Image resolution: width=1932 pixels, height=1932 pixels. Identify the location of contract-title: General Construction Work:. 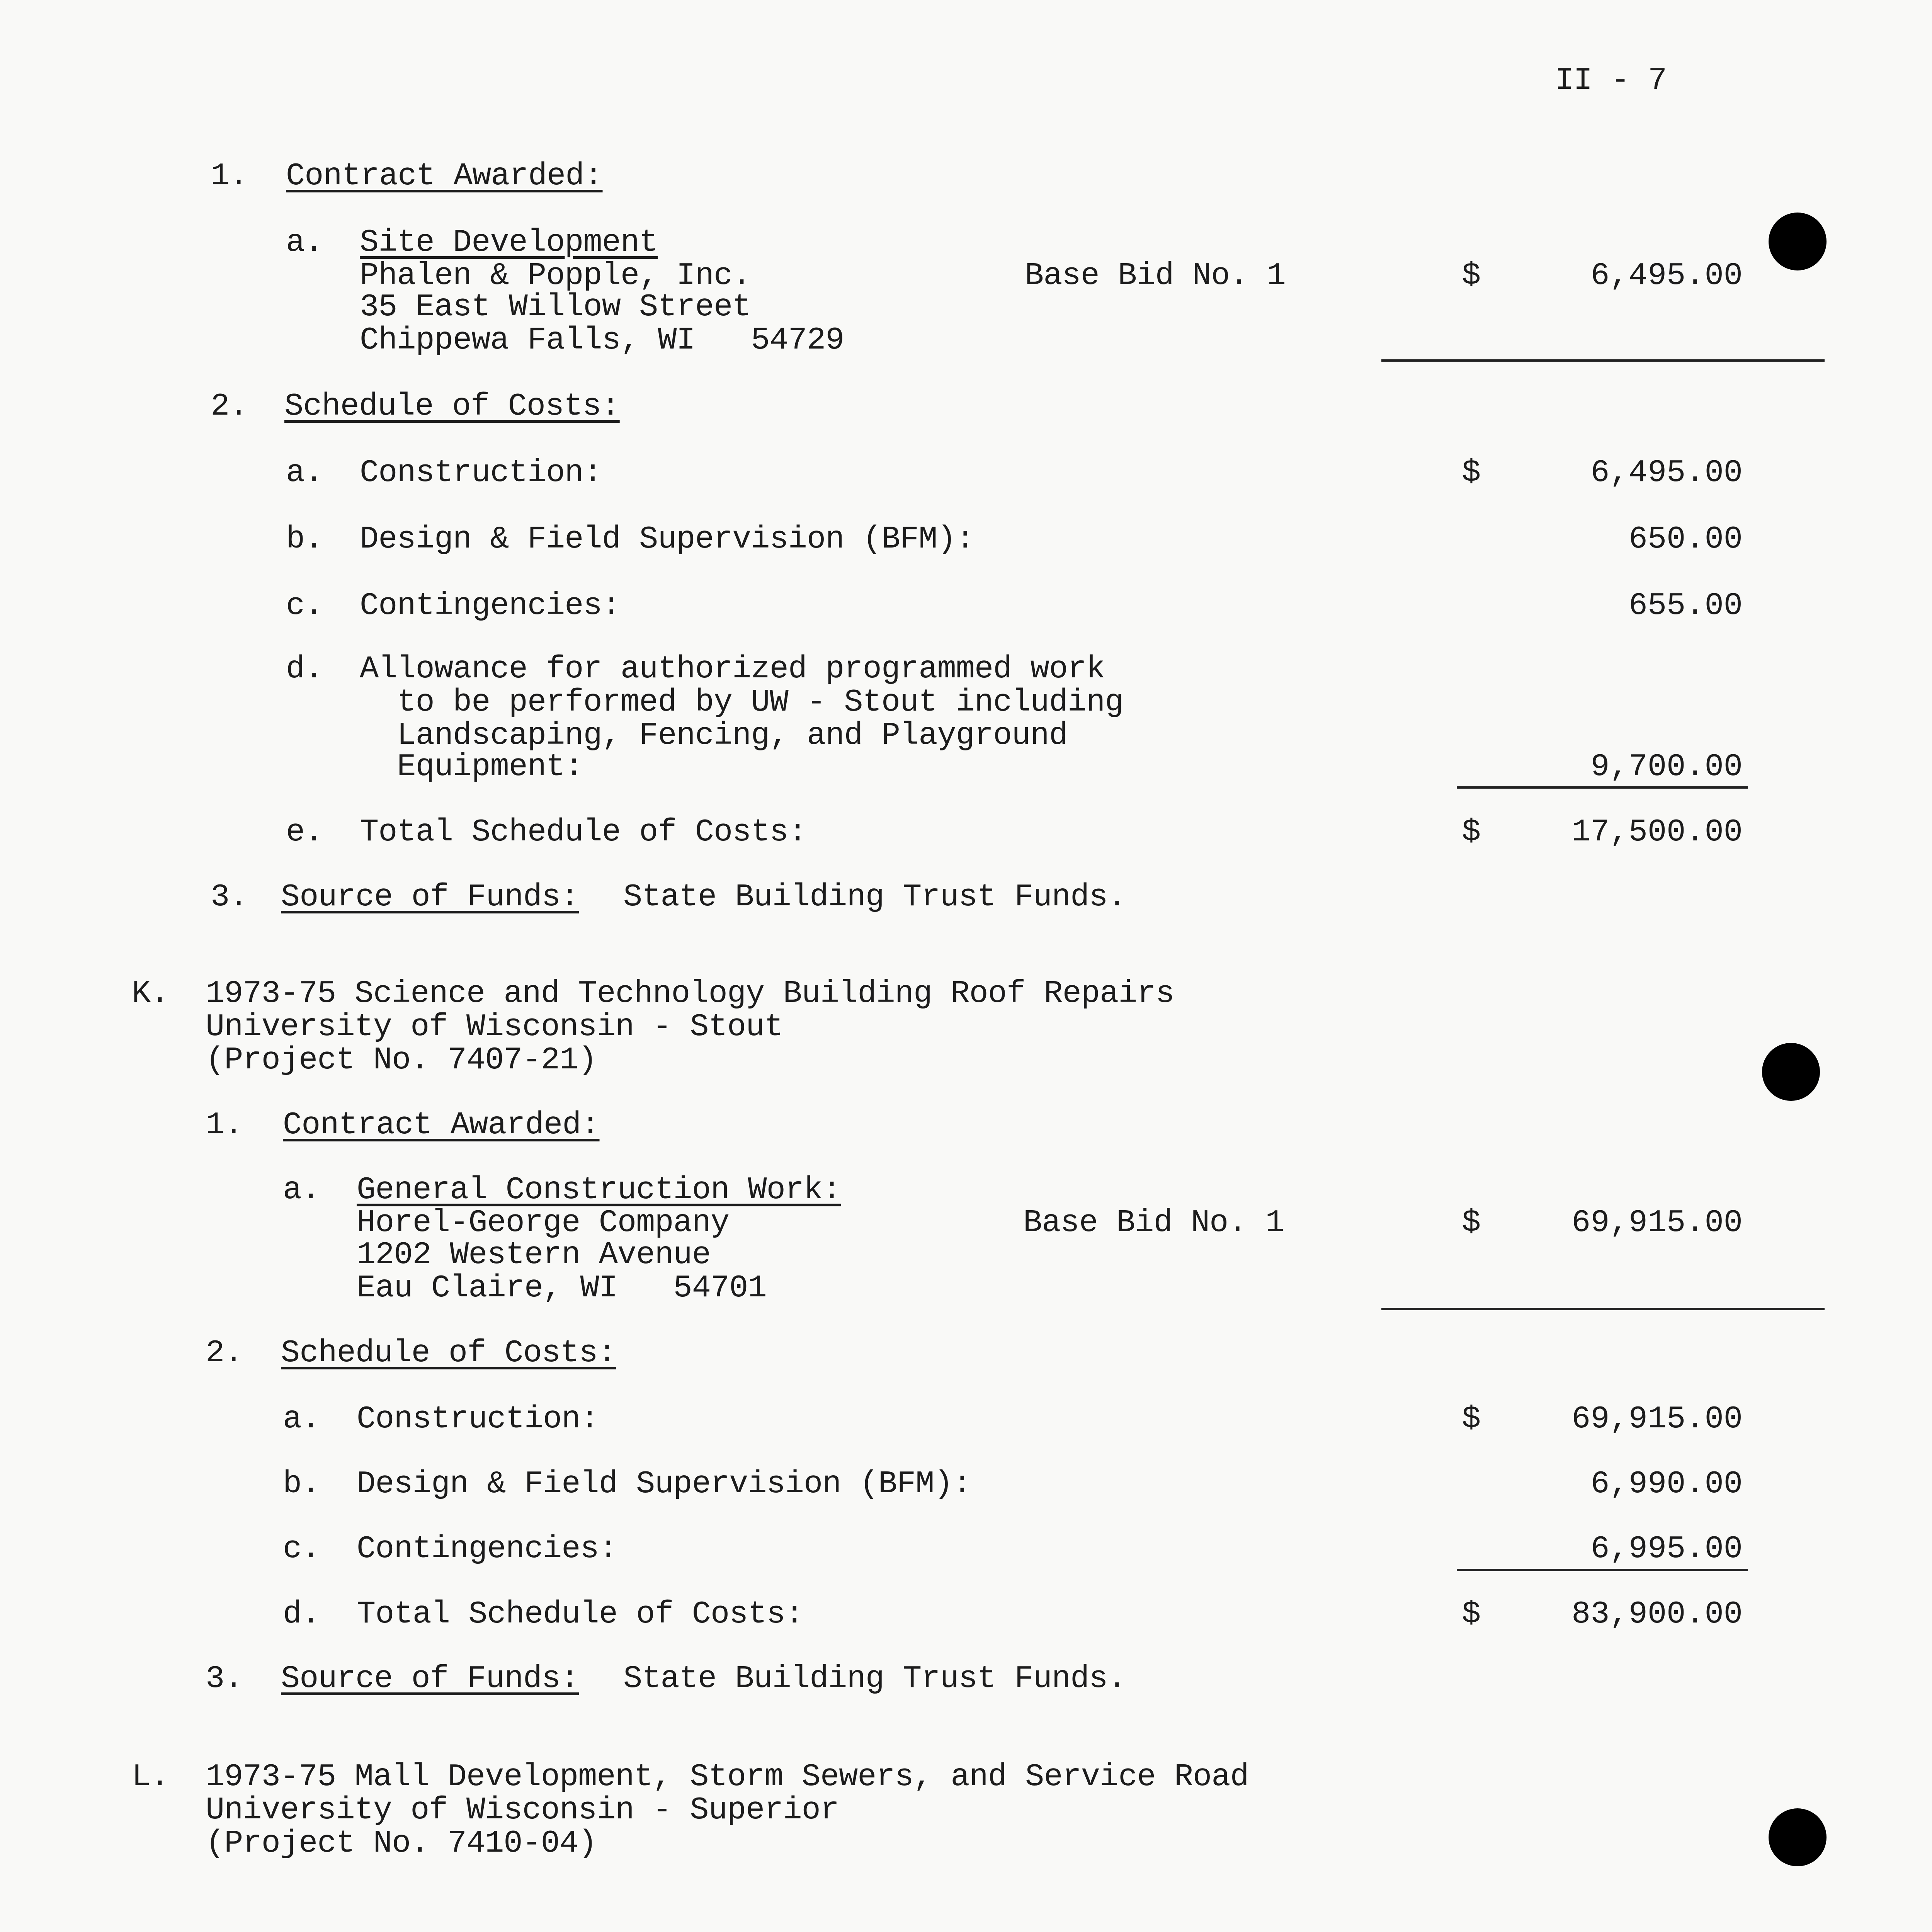
(599, 1190).